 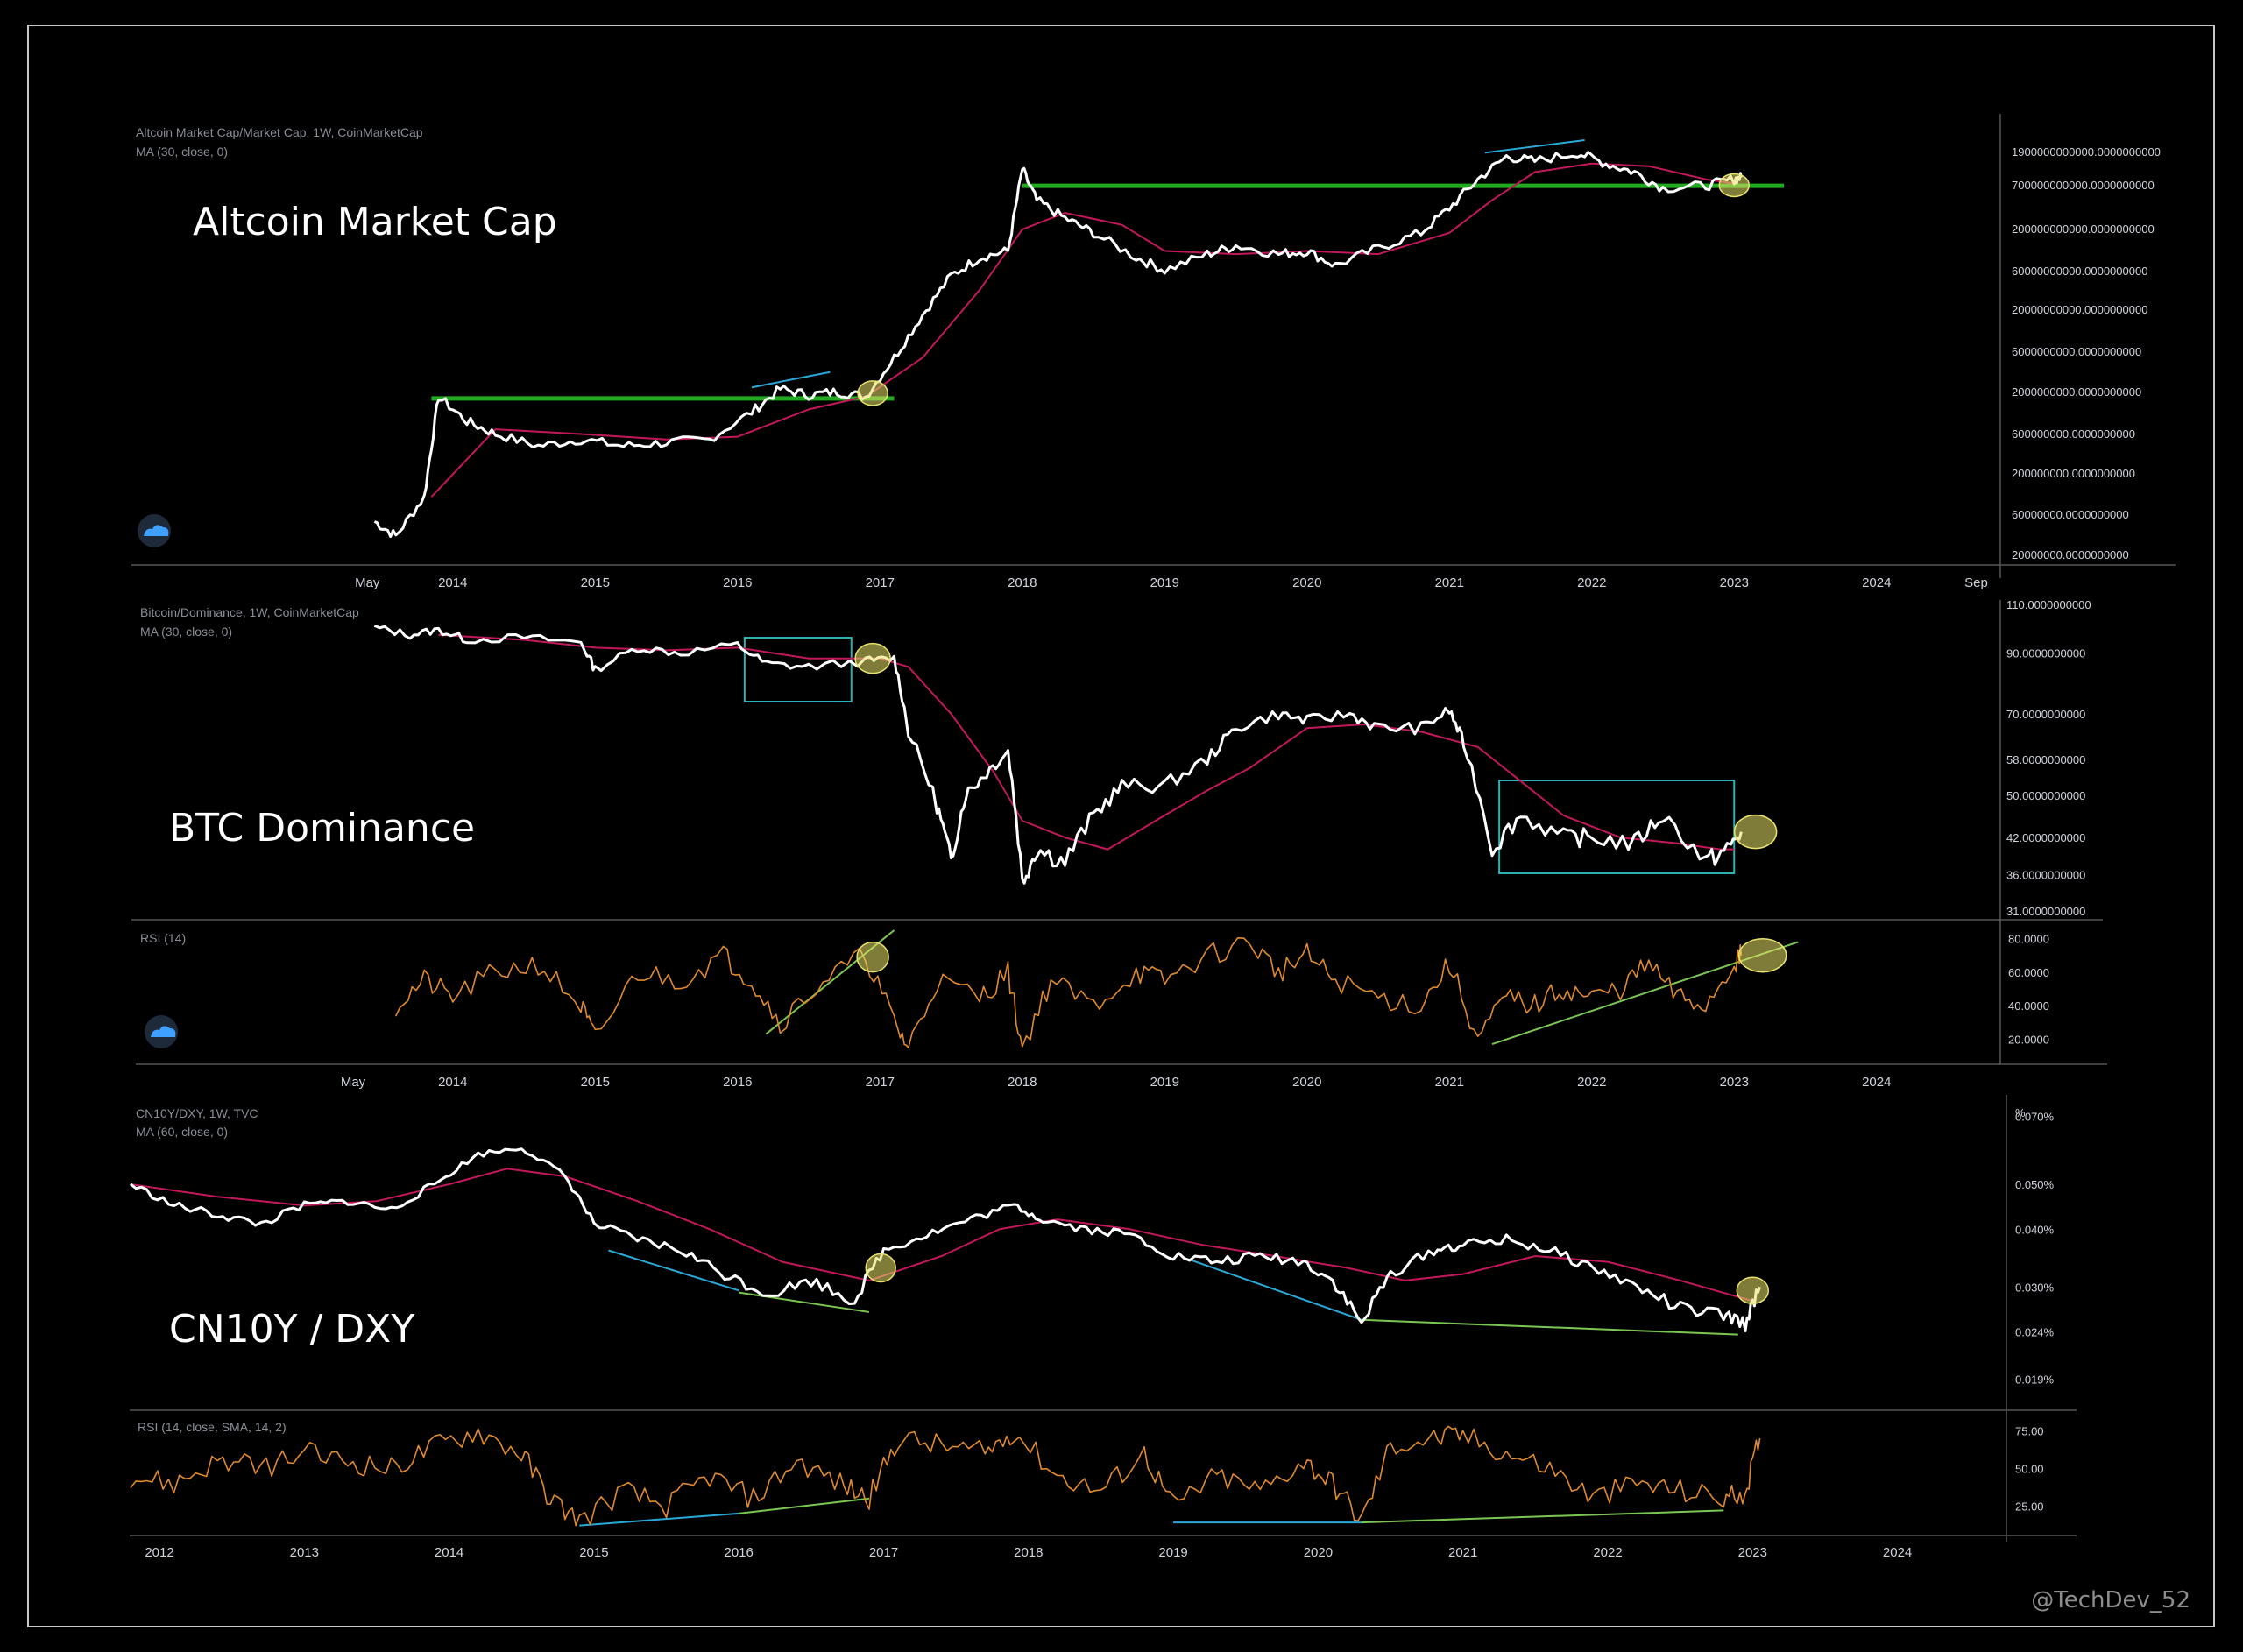 I want to click on x-tick-label: Sep, so click(x=1976, y=582).